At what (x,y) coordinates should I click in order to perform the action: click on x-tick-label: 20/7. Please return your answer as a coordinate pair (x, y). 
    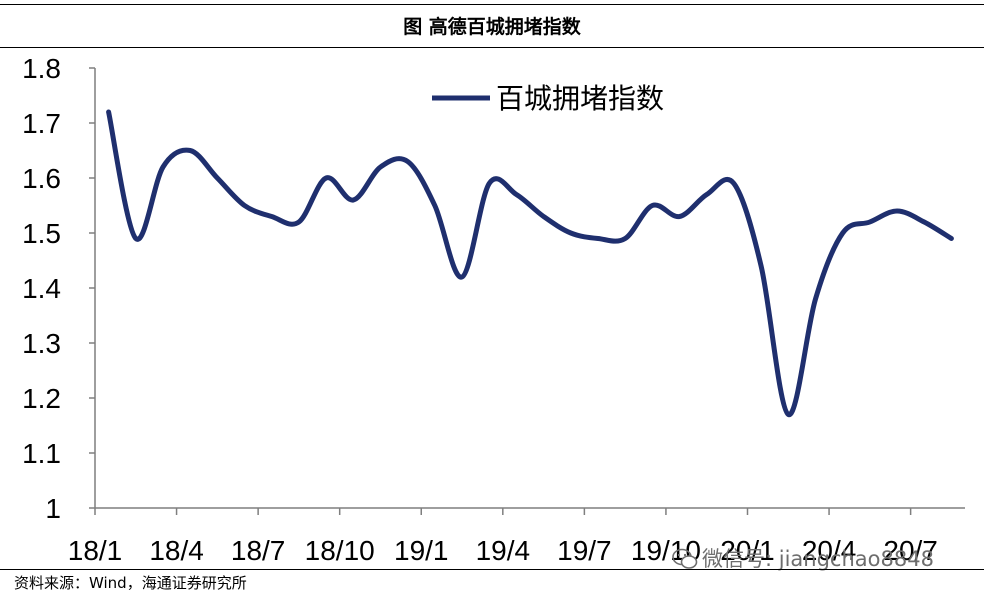
    Looking at the image, I should click on (910, 550).